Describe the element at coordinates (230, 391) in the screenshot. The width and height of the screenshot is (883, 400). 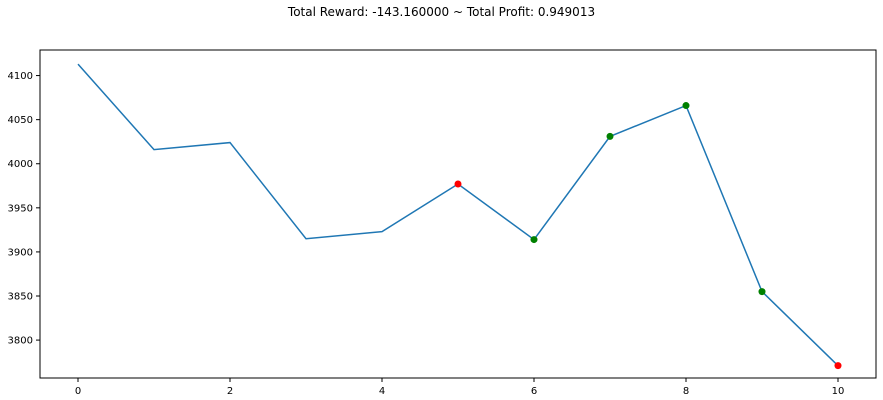
I see `x-tick-label: 2` at that location.